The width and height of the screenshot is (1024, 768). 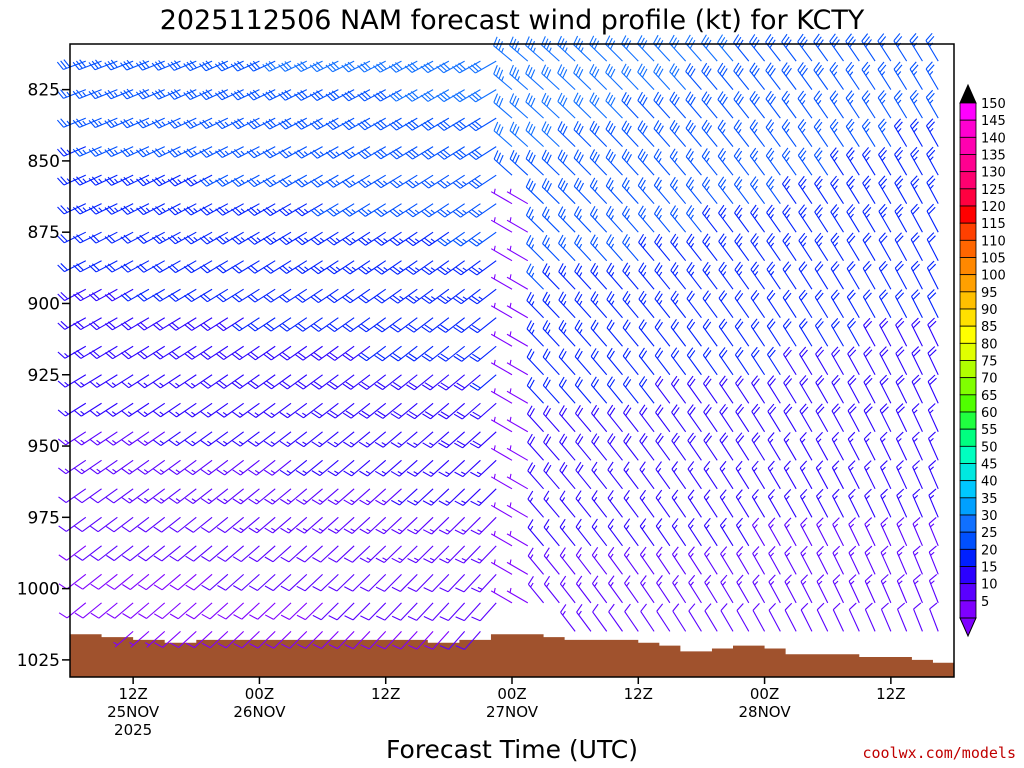 I want to click on colorbar-label: 45, so click(x=989, y=465).